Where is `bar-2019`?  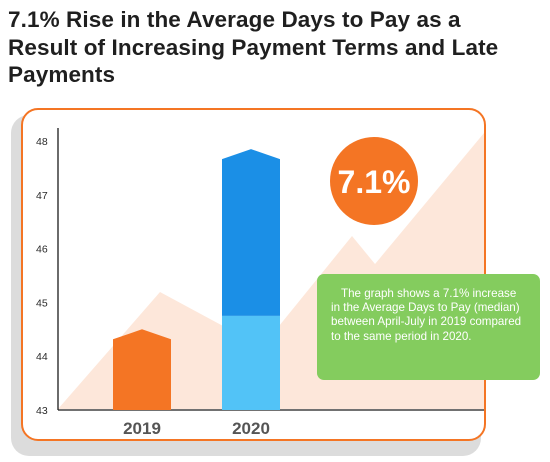
bar-2019 is located at coordinates (142, 369).